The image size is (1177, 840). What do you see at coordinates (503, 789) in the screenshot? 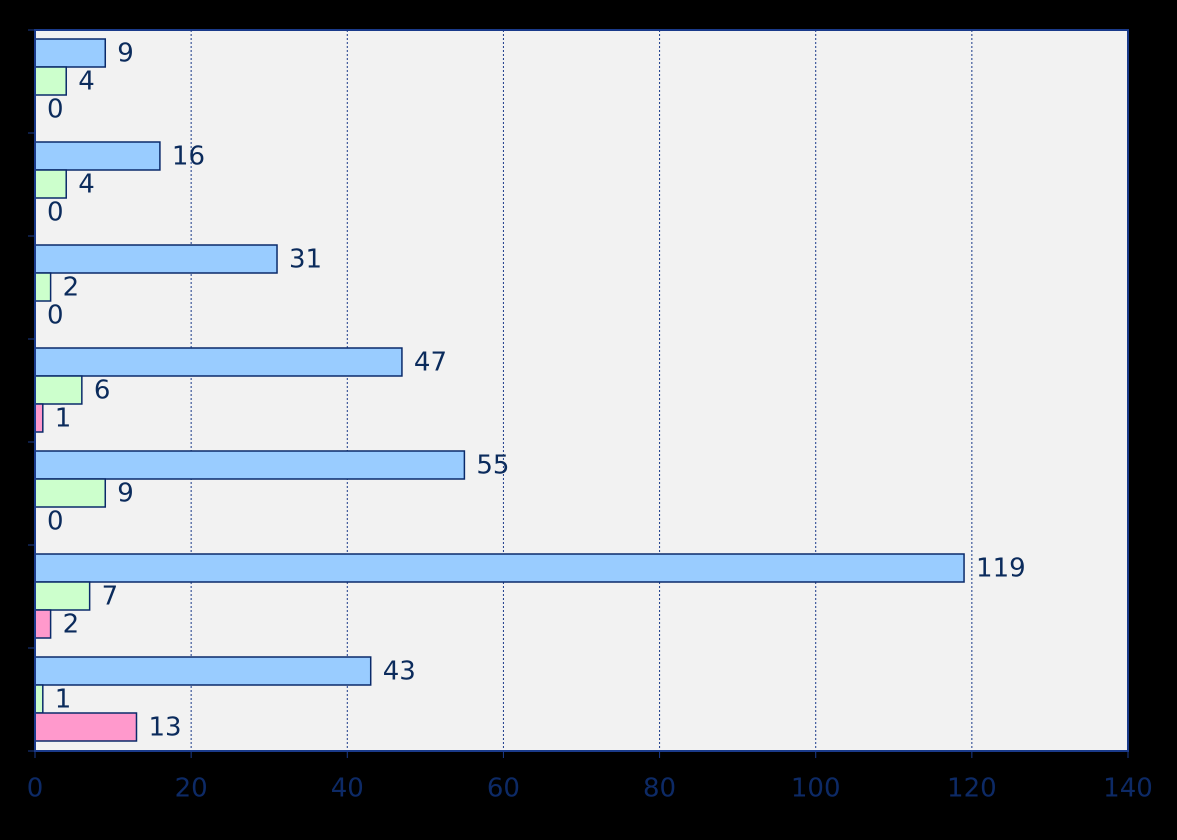
I see `x-tick-label: 60` at bounding box center [503, 789].